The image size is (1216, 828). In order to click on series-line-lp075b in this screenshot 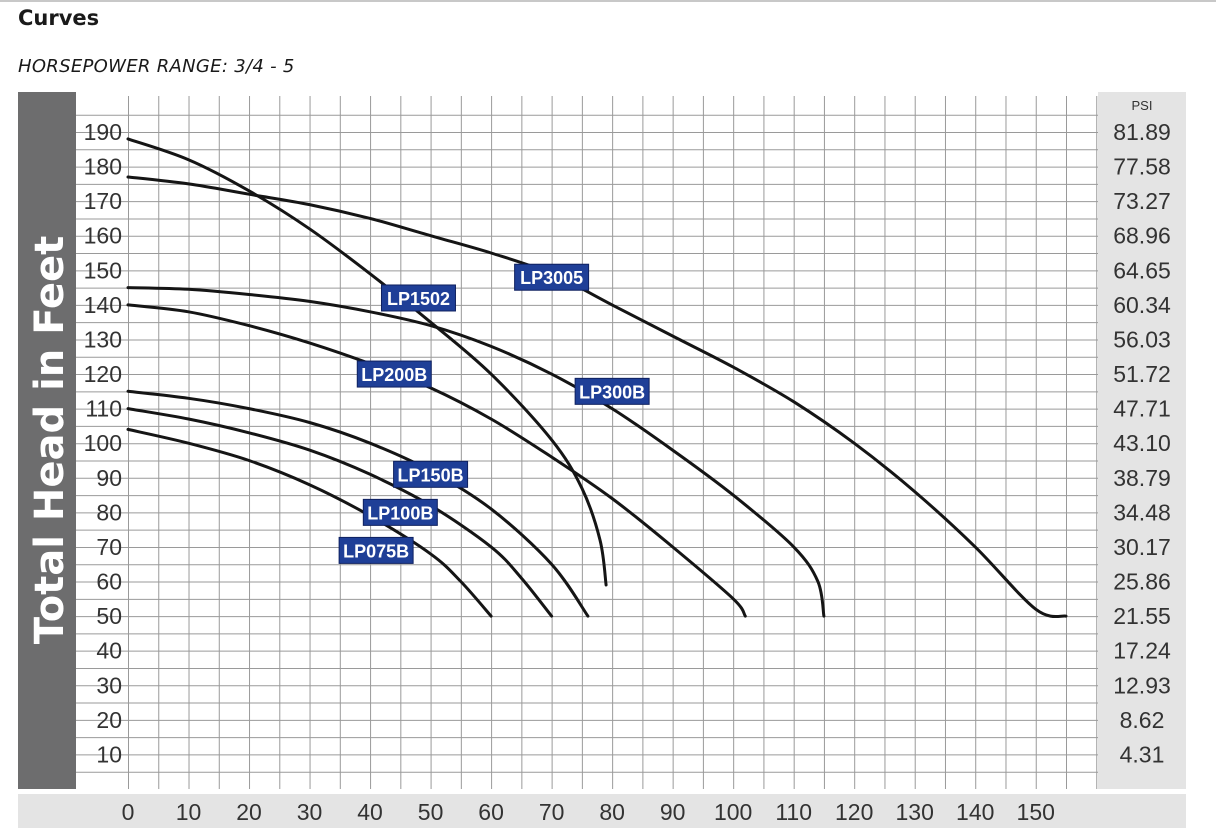, I will do `click(309, 522)`.